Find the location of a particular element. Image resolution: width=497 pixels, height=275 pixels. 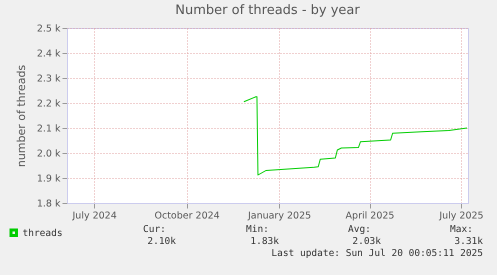

text: 3.31k is located at coordinates (468, 241).